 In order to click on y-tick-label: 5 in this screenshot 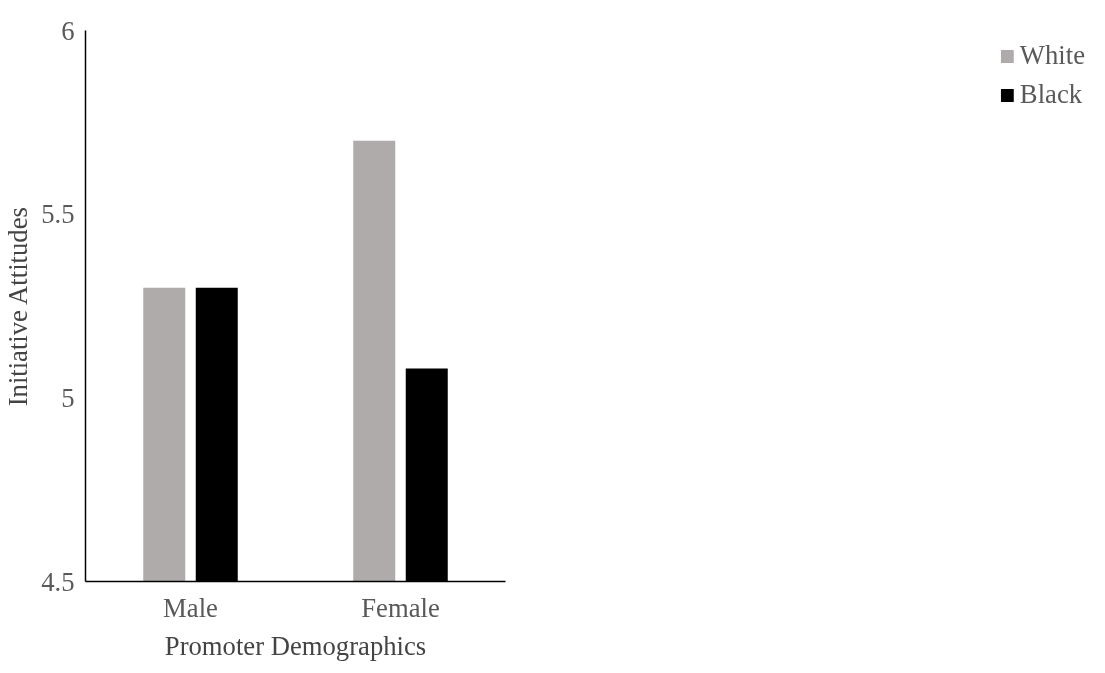, I will do `click(68, 397)`.